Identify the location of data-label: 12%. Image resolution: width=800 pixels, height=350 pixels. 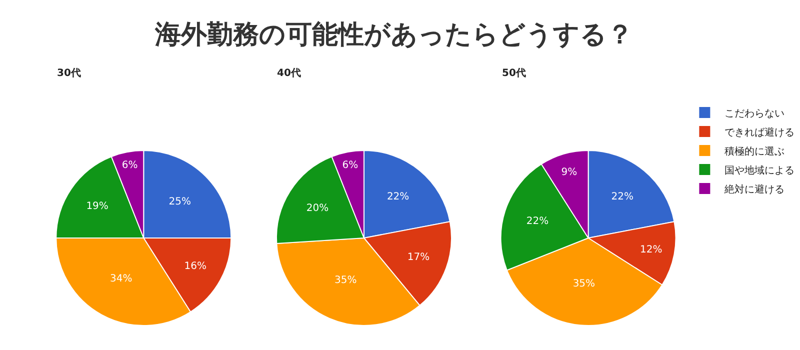
(651, 250).